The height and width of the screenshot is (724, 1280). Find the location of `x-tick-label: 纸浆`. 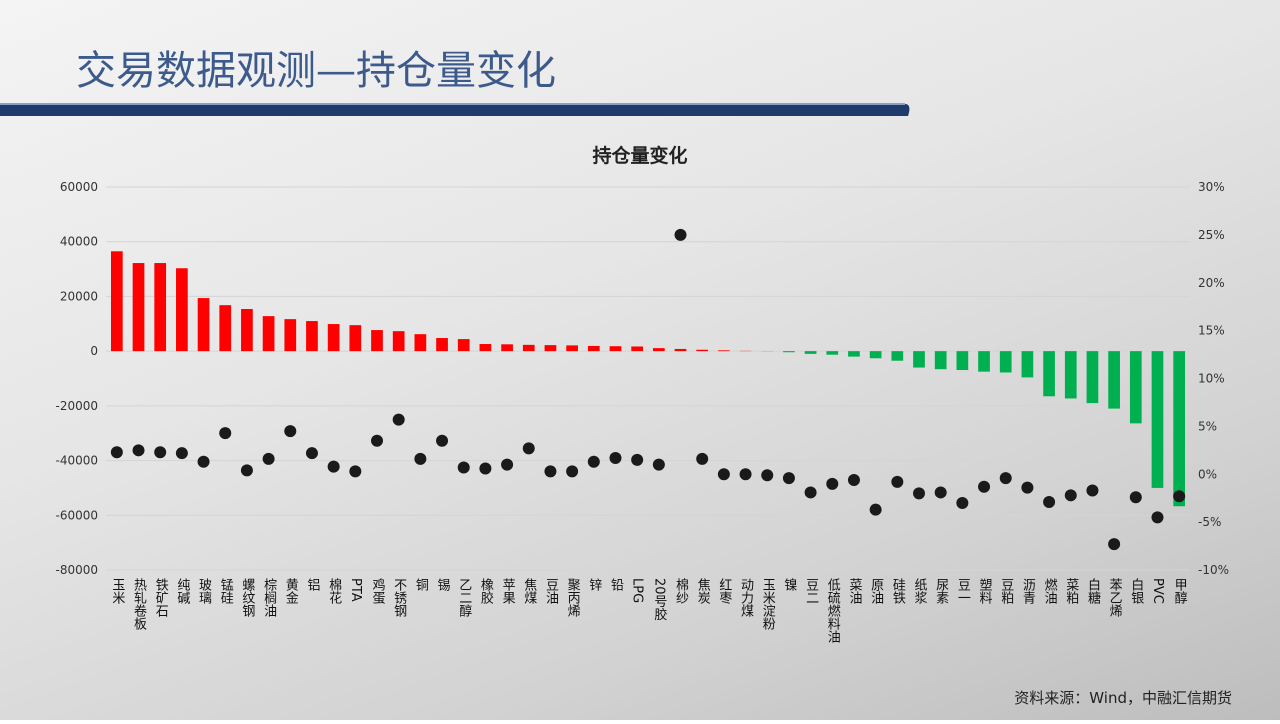

x-tick-label: 纸浆 is located at coordinates (920, 591).